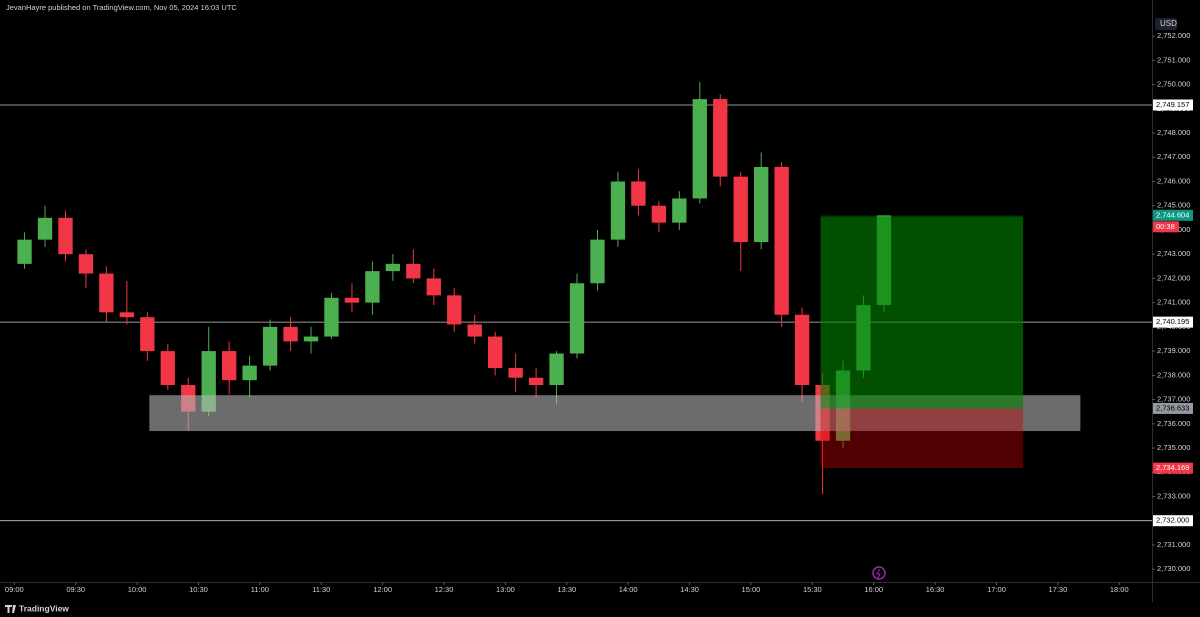 This screenshot has width=1200, height=617. What do you see at coordinates (1173, 447) in the screenshot?
I see `y-tick-label: 2,735.000` at bounding box center [1173, 447].